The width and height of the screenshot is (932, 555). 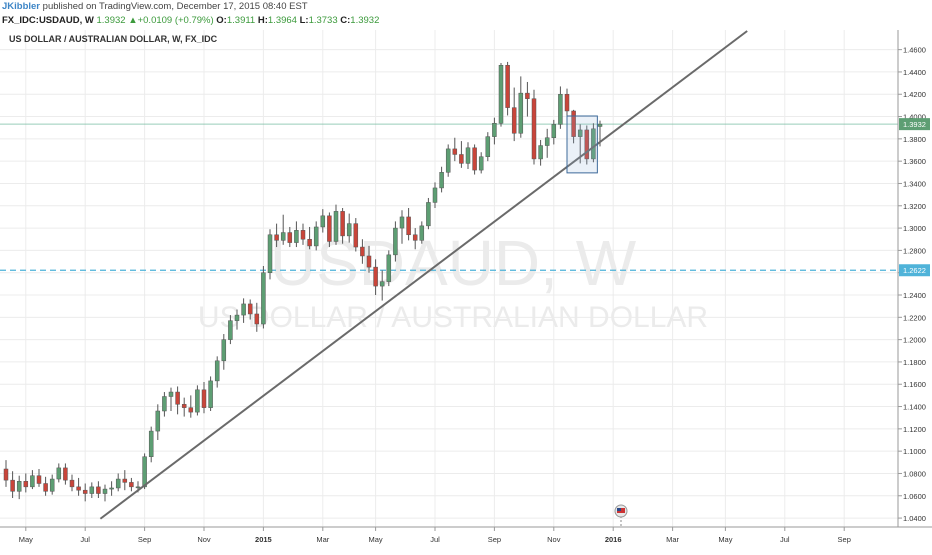 I want to click on price-tick-label: 1.0400, so click(x=914, y=518).